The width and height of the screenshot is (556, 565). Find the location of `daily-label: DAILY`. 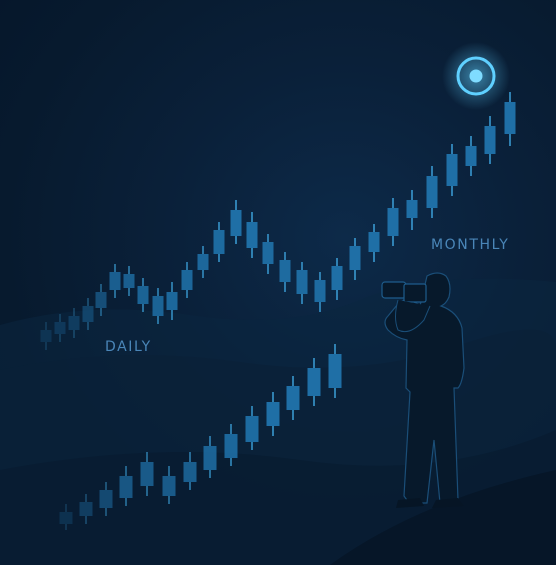

daily-label: DAILY is located at coordinates (128, 347).